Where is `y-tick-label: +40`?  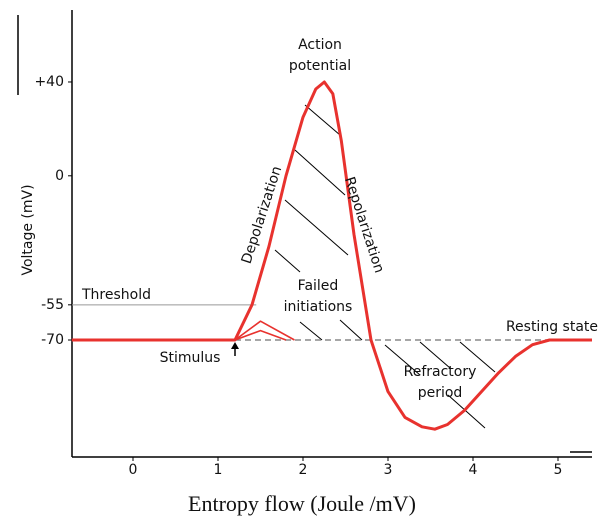 y-tick-label: +40 is located at coordinates (49, 82).